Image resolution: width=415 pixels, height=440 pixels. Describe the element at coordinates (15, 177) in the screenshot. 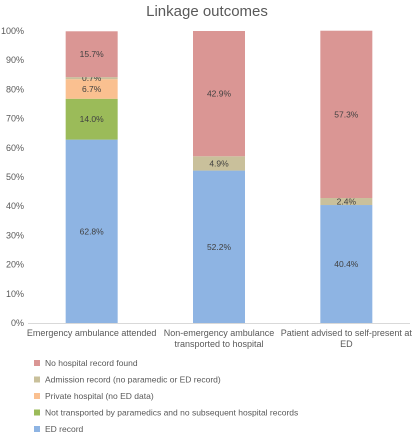

I see `y-tick-label: 50%` at that location.